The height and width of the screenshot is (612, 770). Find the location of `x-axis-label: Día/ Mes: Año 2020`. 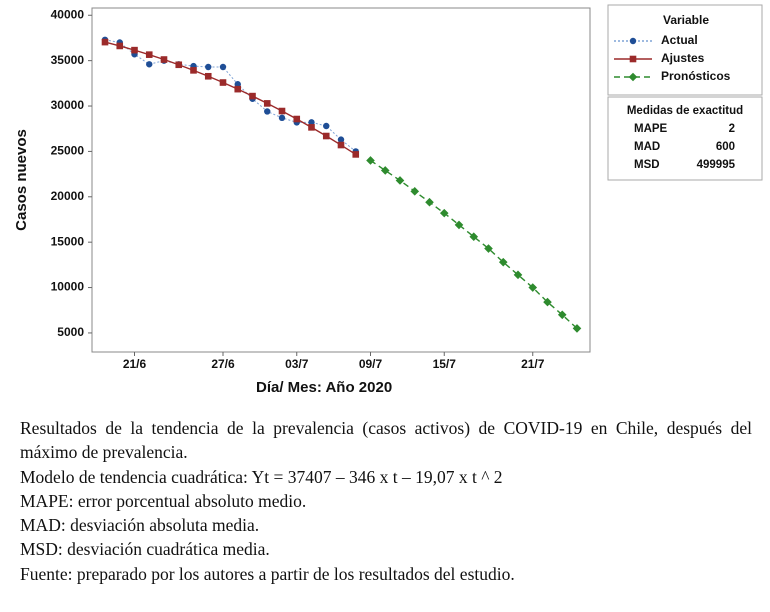

x-axis-label: Día/ Mes: Año 2020 is located at coordinates (324, 387).